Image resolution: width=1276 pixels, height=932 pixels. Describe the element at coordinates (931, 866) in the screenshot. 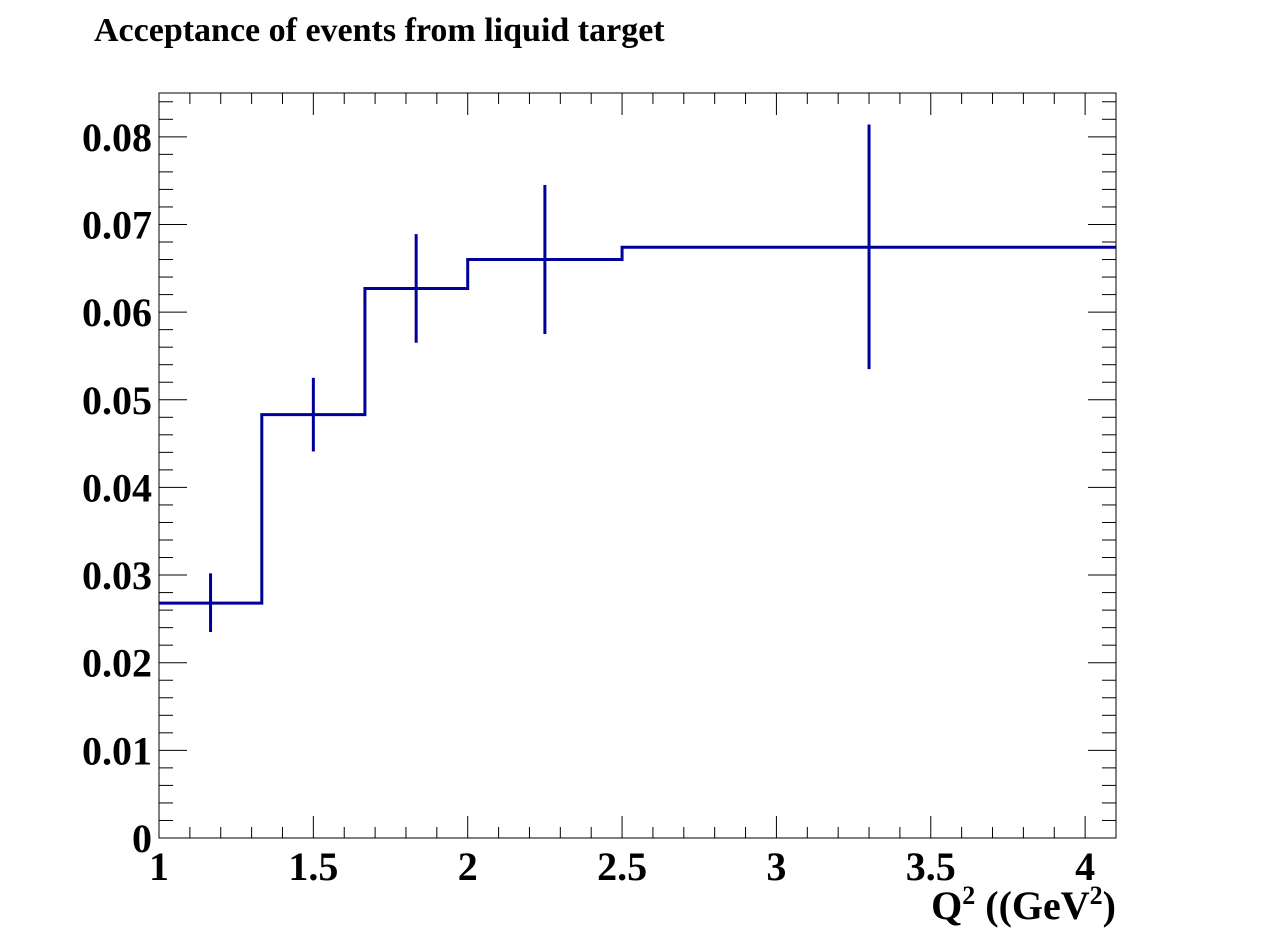

I see `x-tick-label: 3.5` at that location.